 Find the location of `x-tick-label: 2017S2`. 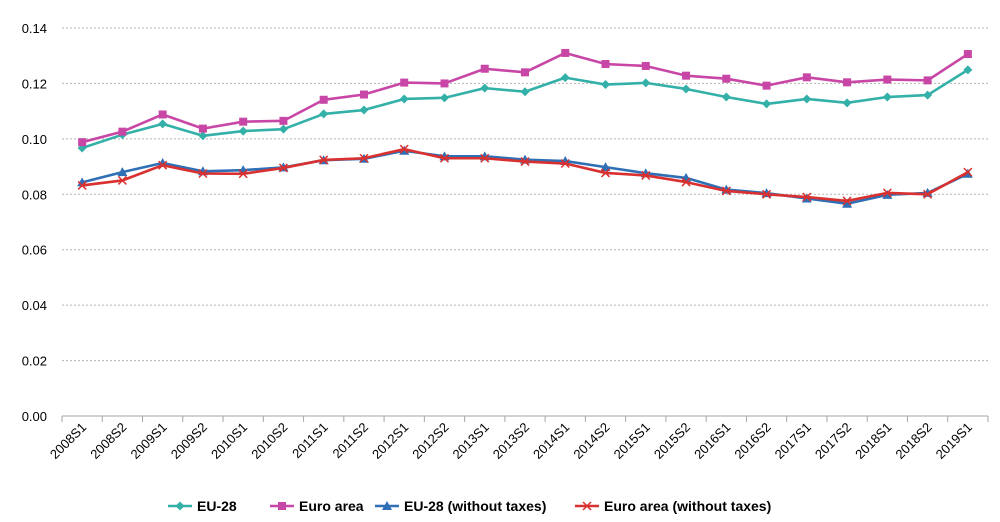

x-tick-label: 2017S2 is located at coordinates (833, 441).